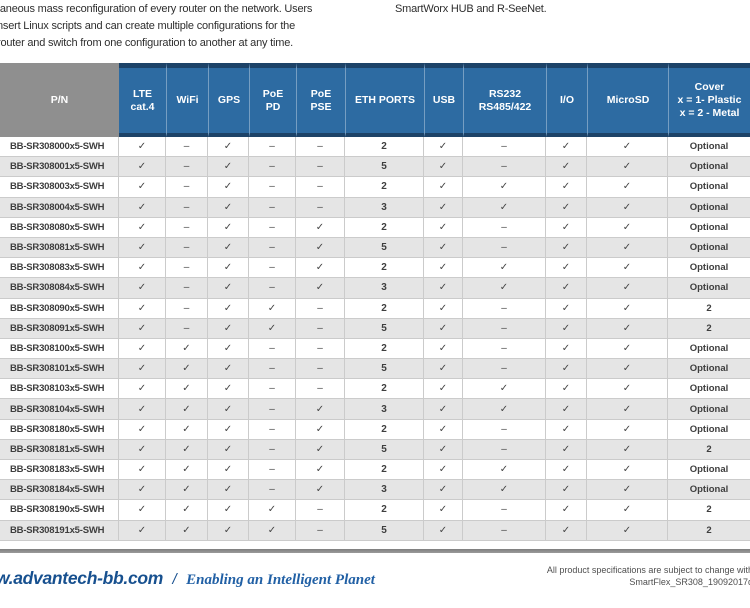  I want to click on cell-pn: BB-SR308103x5-SWH, so click(59, 389).